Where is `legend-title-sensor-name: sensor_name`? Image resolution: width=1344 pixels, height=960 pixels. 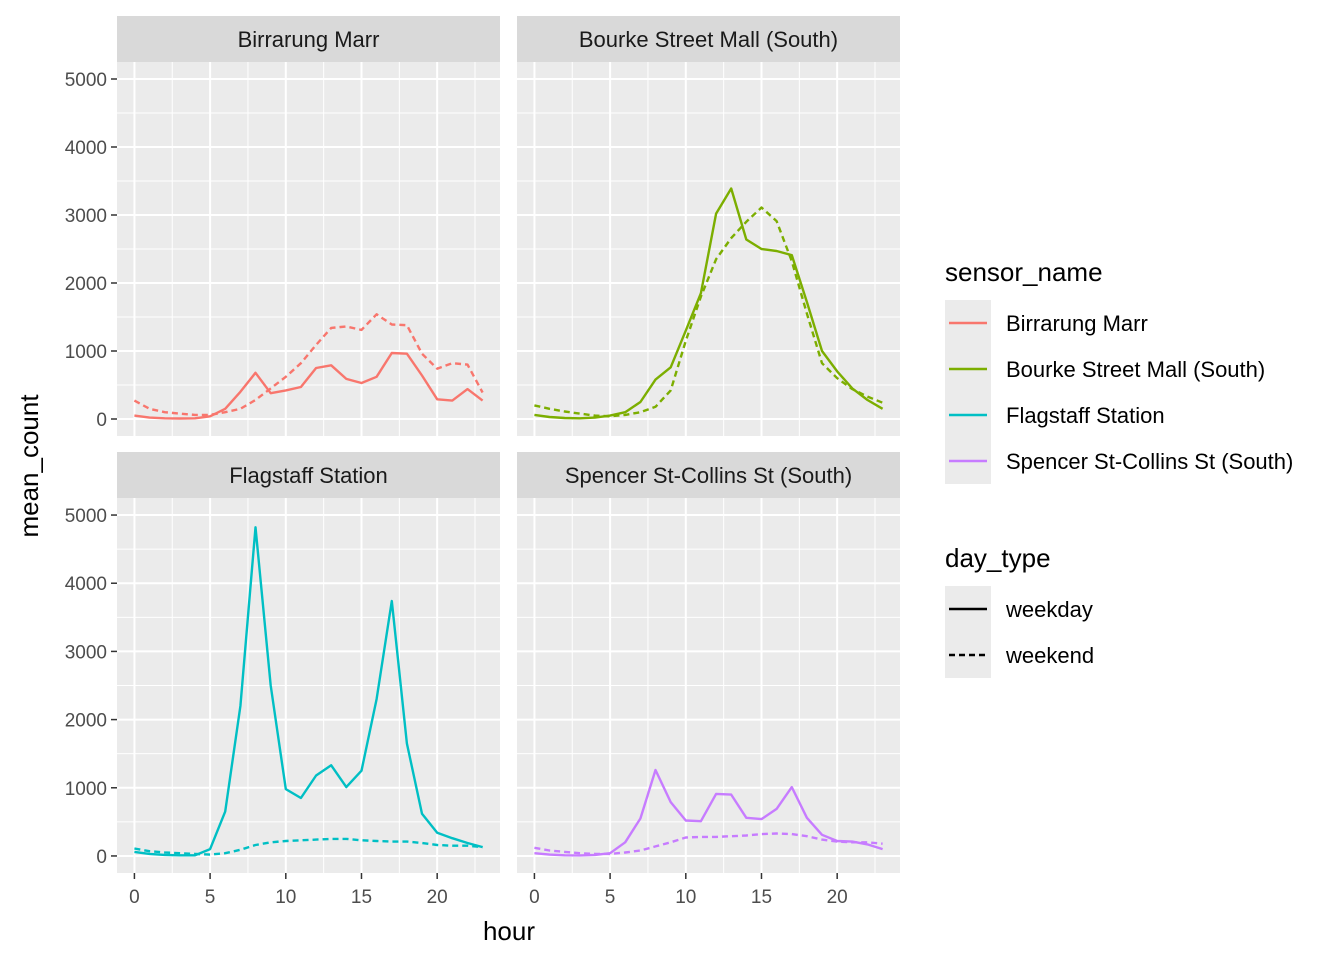 legend-title-sensor-name: sensor_name is located at coordinates (1024, 272).